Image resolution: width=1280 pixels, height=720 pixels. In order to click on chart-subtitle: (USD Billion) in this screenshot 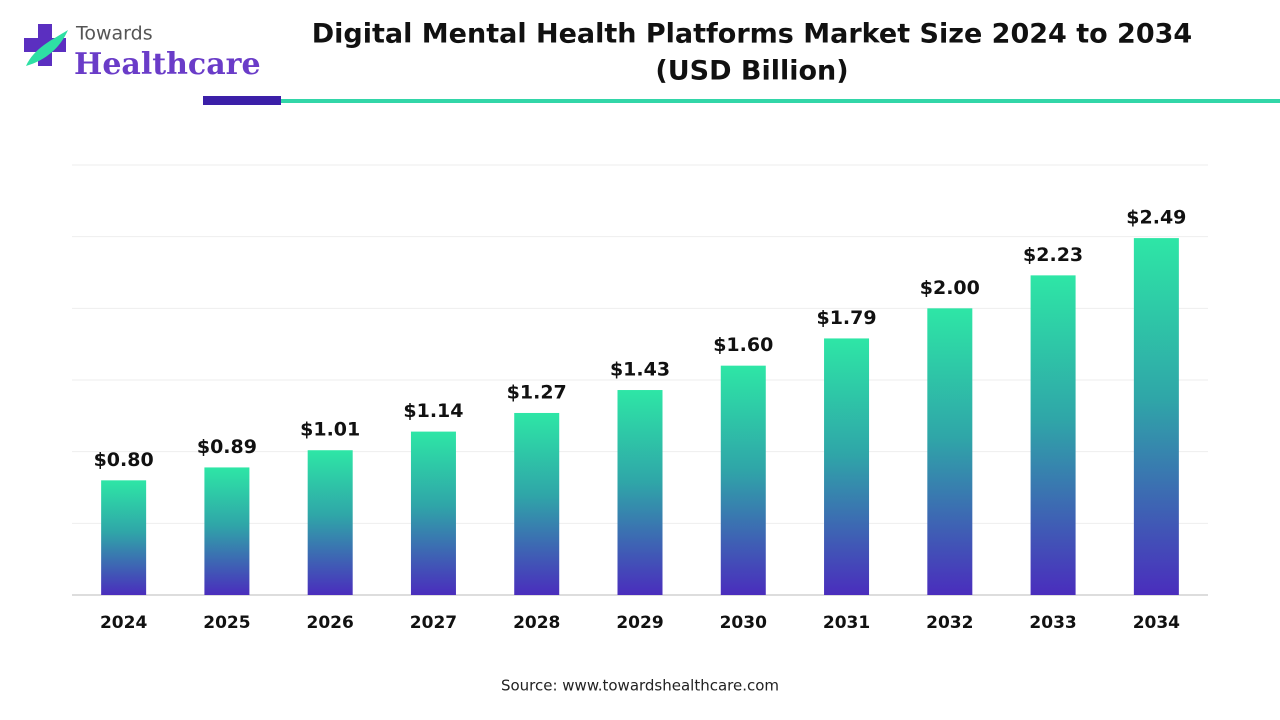, I will do `click(751, 71)`.